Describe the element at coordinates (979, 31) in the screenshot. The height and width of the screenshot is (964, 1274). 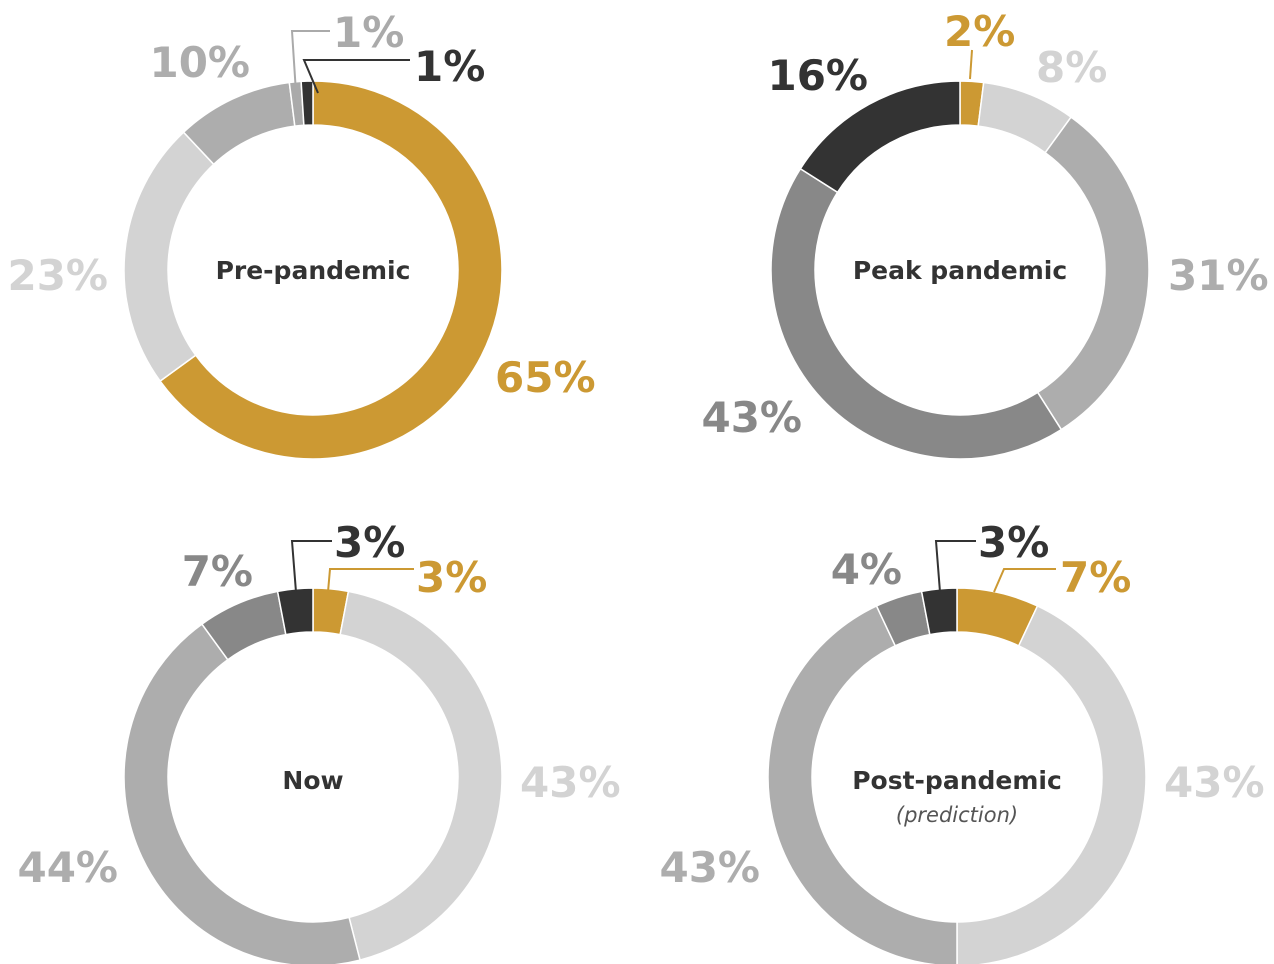
I see `slice-label: 2%` at that location.